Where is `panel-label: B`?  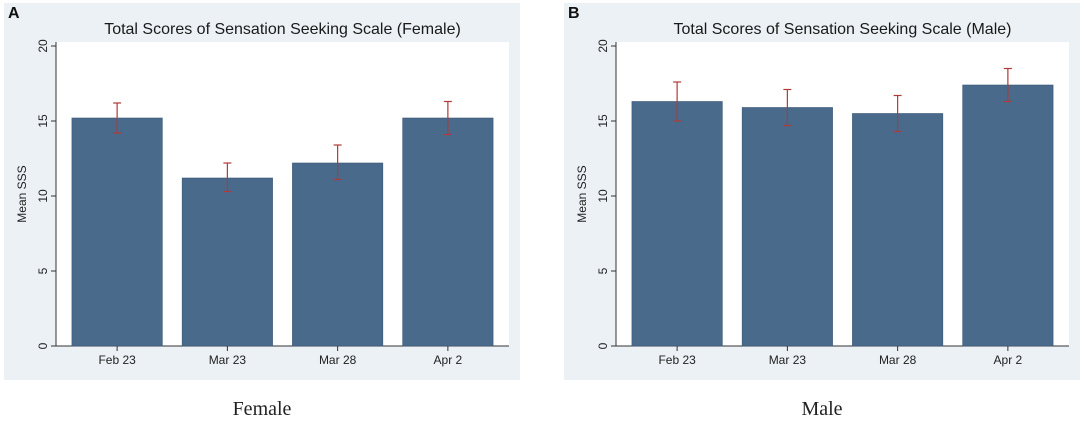
panel-label: B is located at coordinates (574, 13).